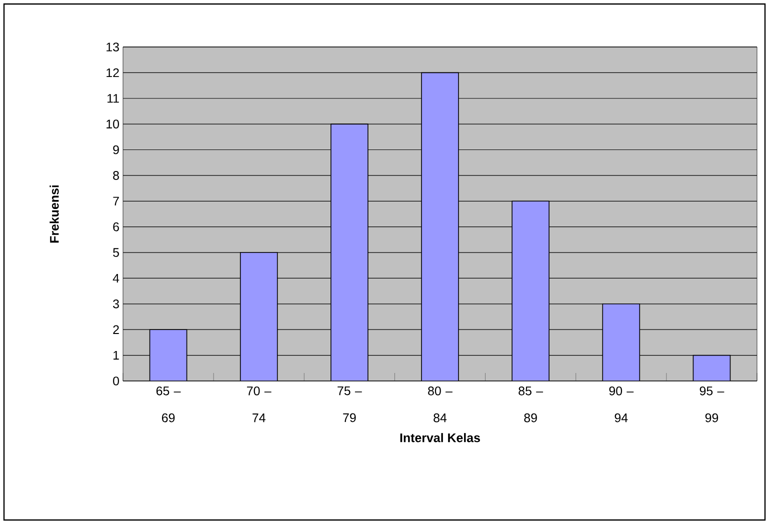 This screenshot has width=769, height=524. What do you see at coordinates (112, 47) in the screenshot?
I see `y-tick-label: 13` at bounding box center [112, 47].